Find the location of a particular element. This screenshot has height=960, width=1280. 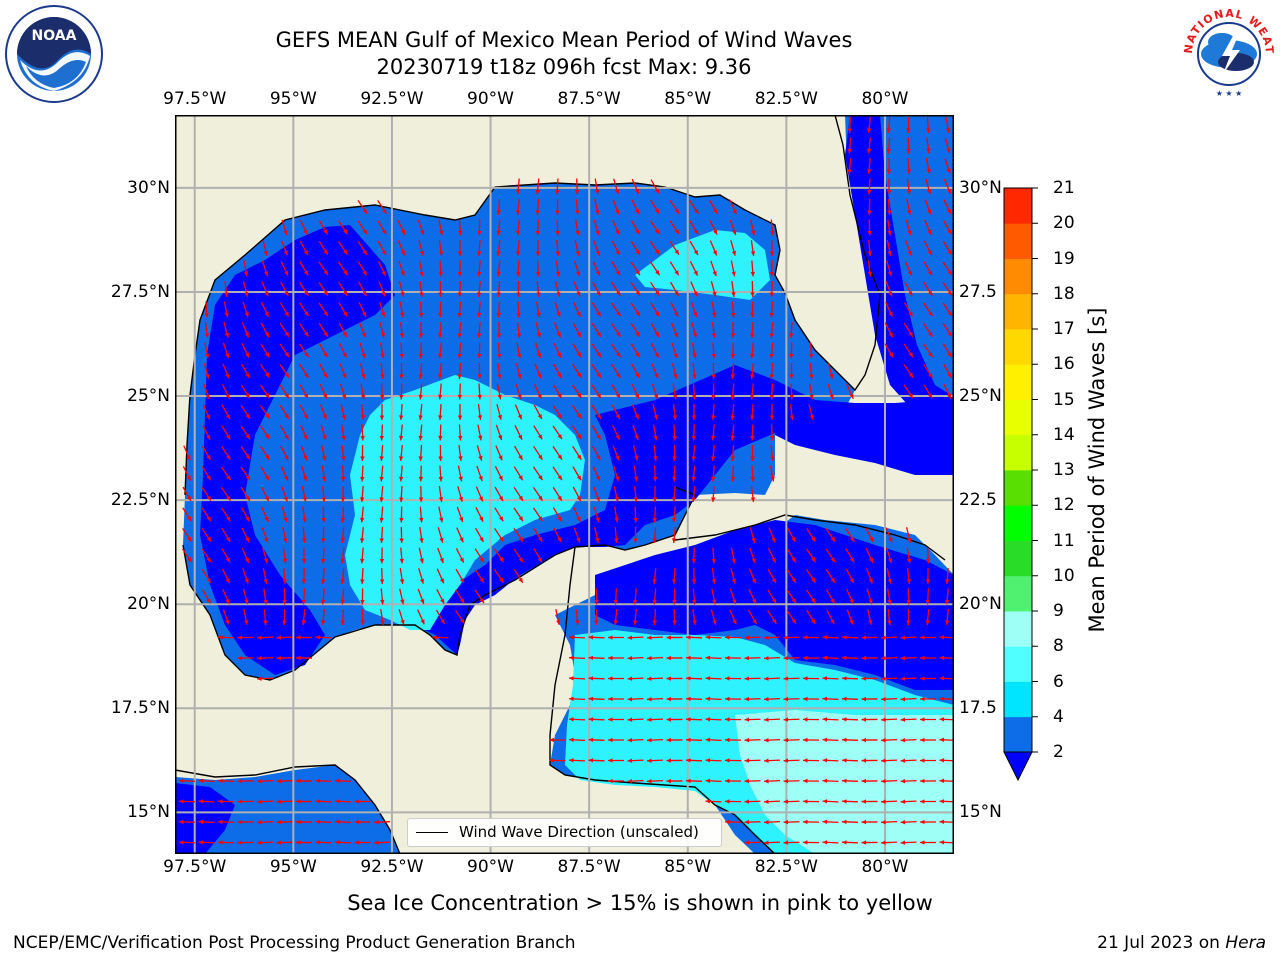

lon-tick-top: 97.5°W is located at coordinates (195, 99).